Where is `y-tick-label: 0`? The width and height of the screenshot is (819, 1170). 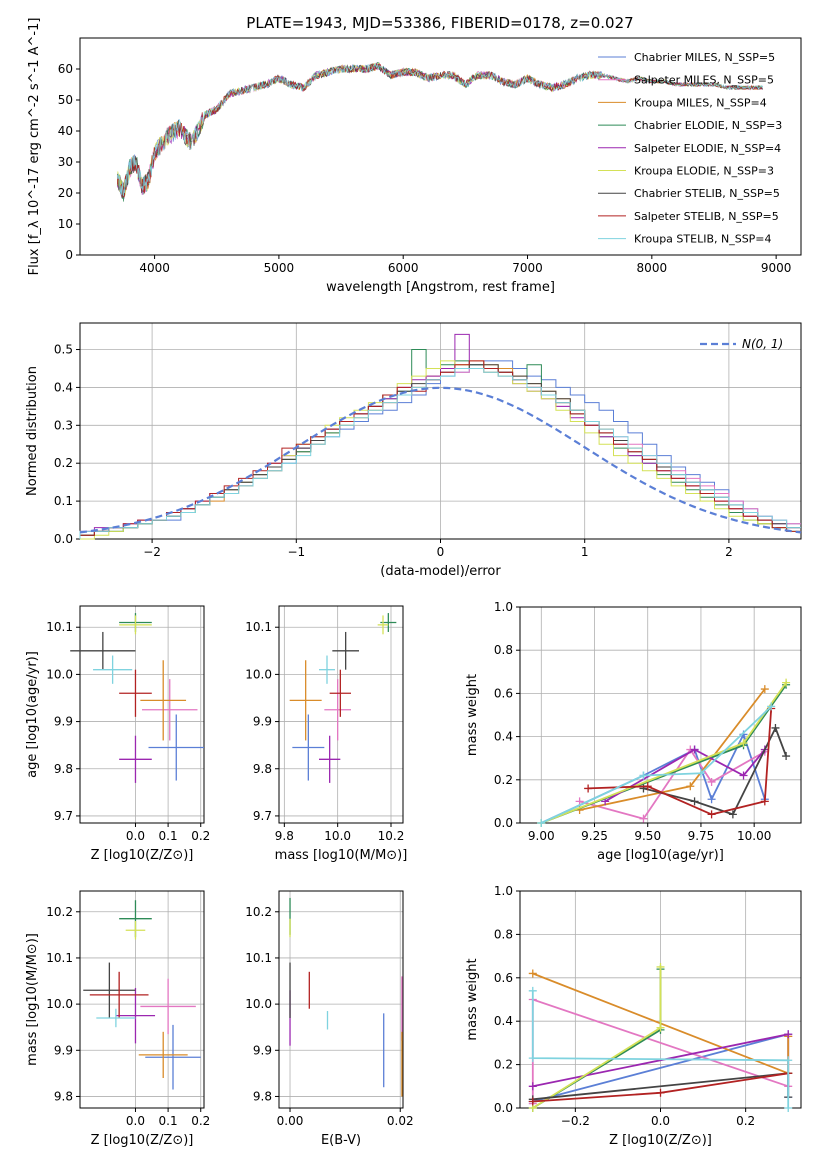 y-tick-label: 0 is located at coordinates (69, 255).